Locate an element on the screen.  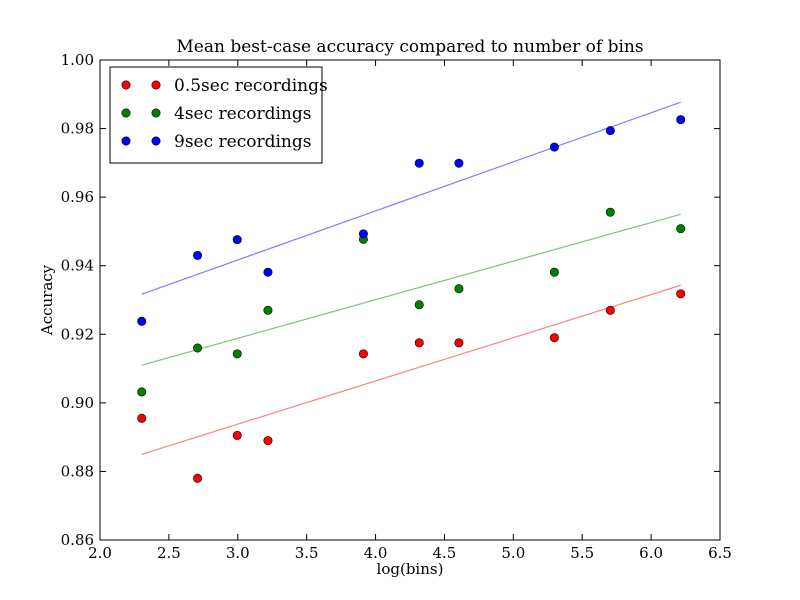
x-tick-label: 5.5 is located at coordinates (582, 553).